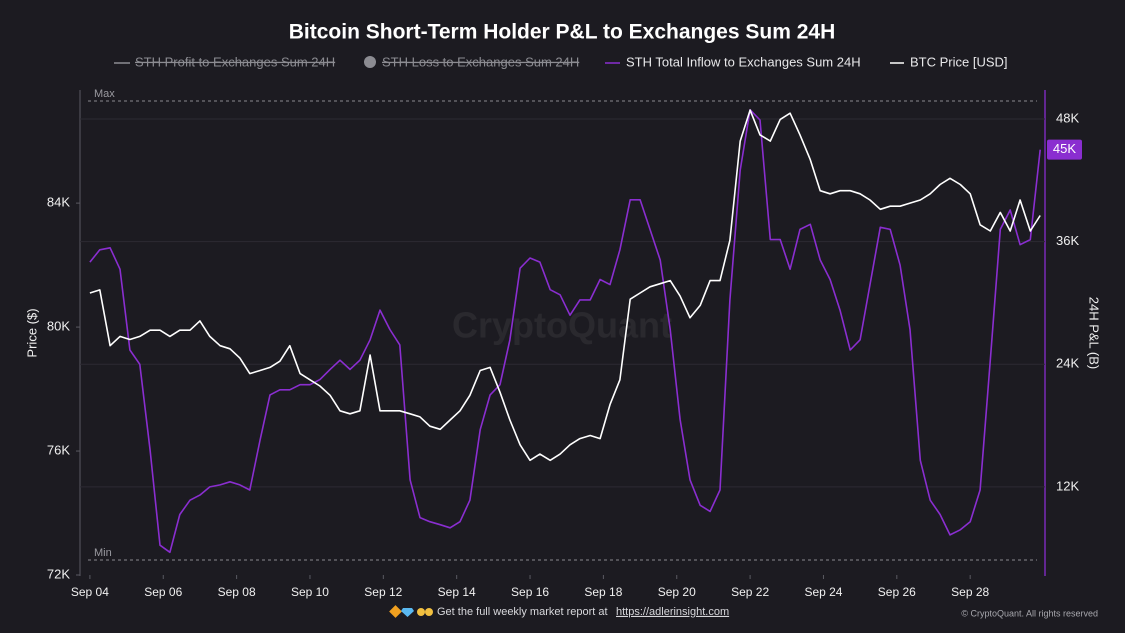 This screenshot has width=1125, height=633. Describe the element at coordinates (1029, 613) in the screenshot. I see `copyright: © CryptoQuant. All rights reserved` at that location.